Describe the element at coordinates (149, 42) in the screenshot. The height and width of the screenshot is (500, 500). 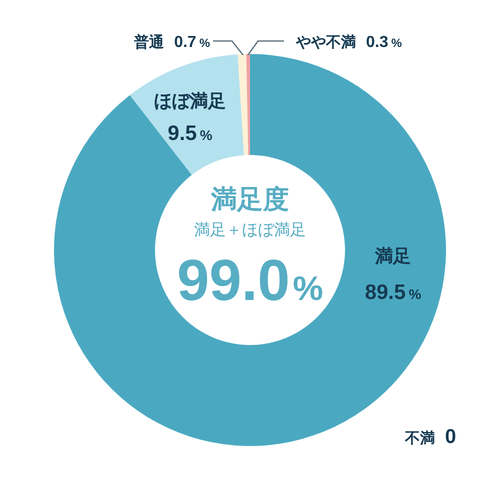
I see `slice-label: 普通` at that location.